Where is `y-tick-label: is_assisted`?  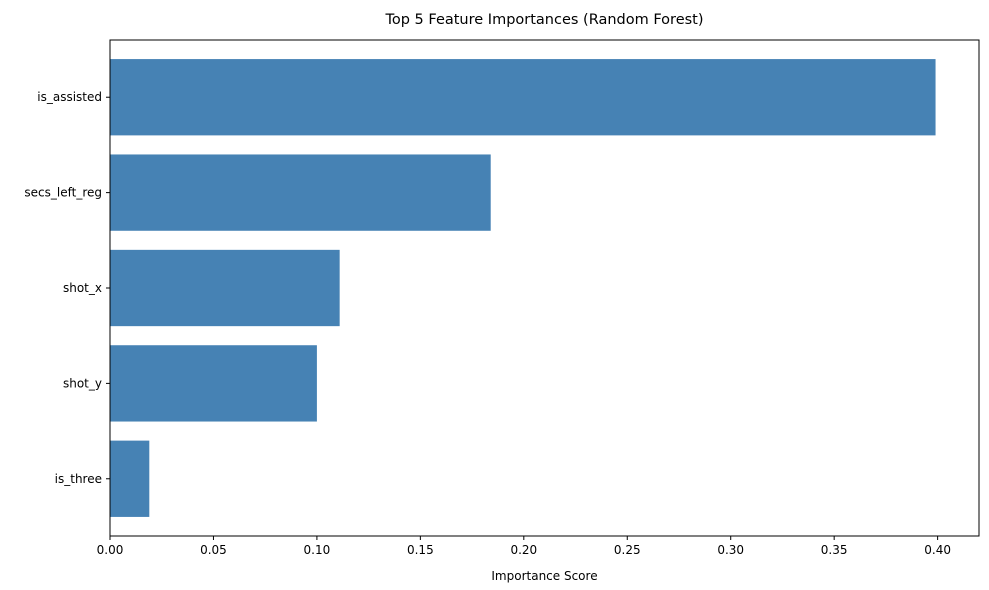
y-tick-label: is_assisted is located at coordinates (69, 97).